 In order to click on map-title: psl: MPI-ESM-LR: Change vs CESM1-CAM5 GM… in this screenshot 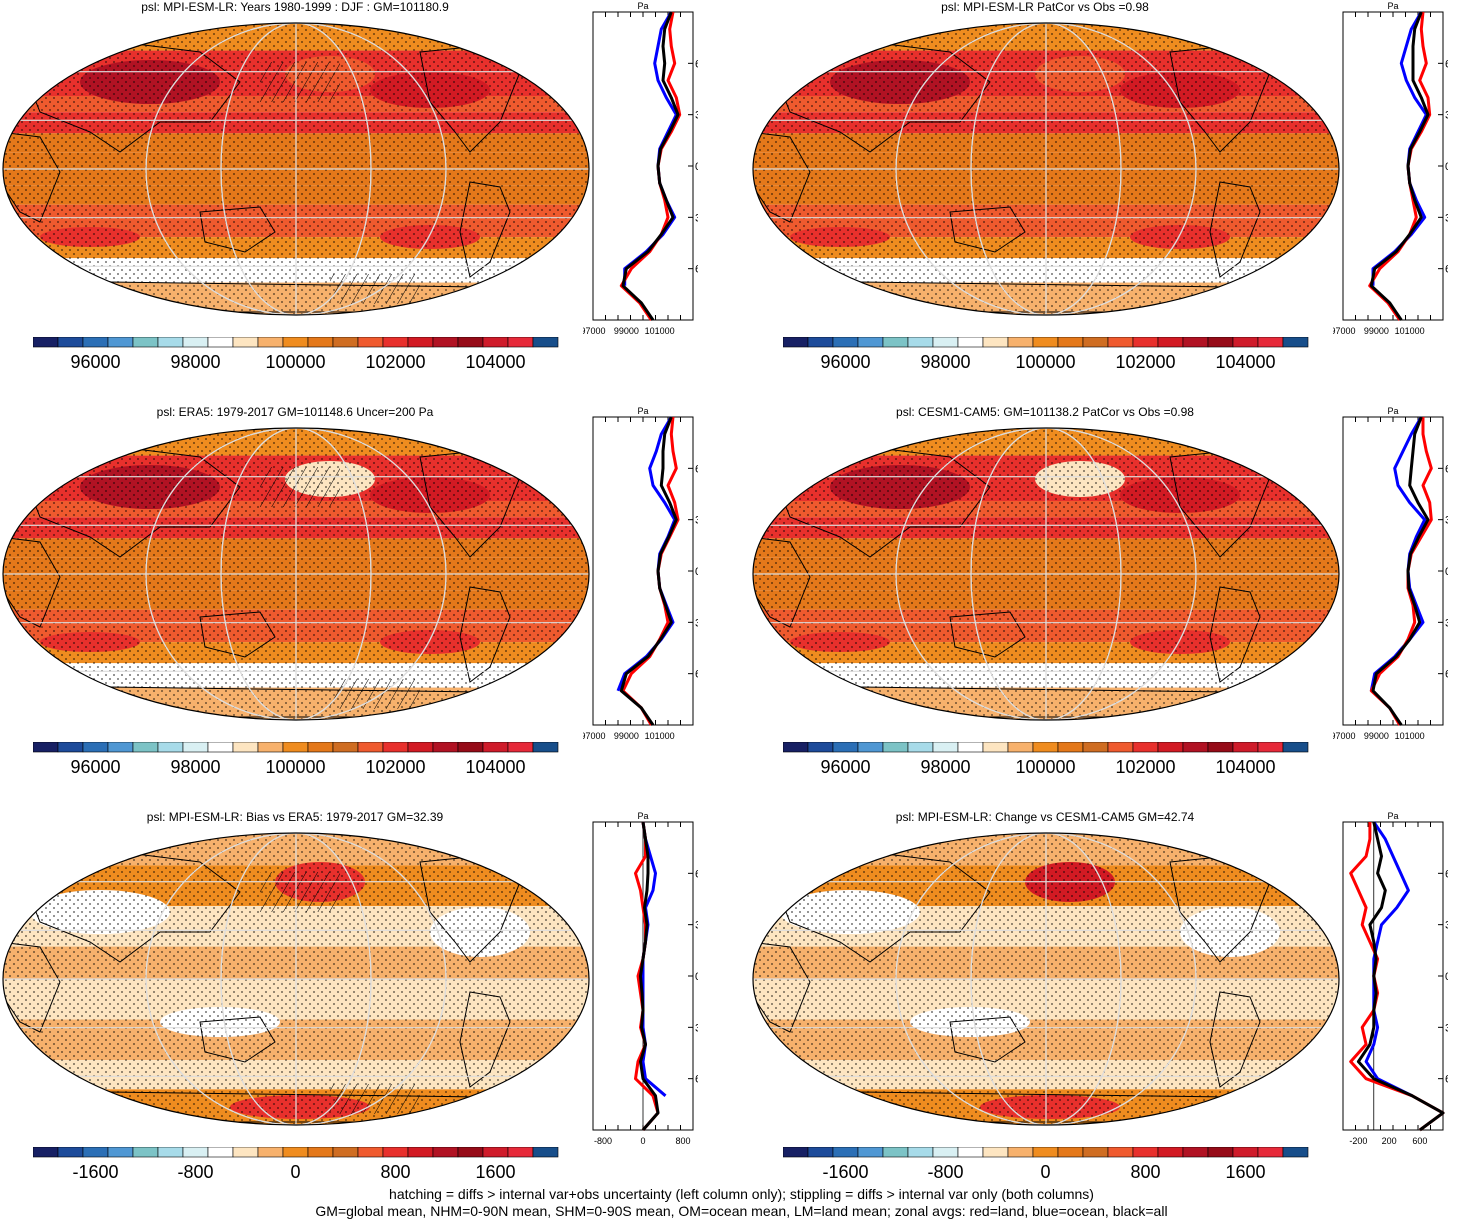, I will do `click(1045, 817)`.